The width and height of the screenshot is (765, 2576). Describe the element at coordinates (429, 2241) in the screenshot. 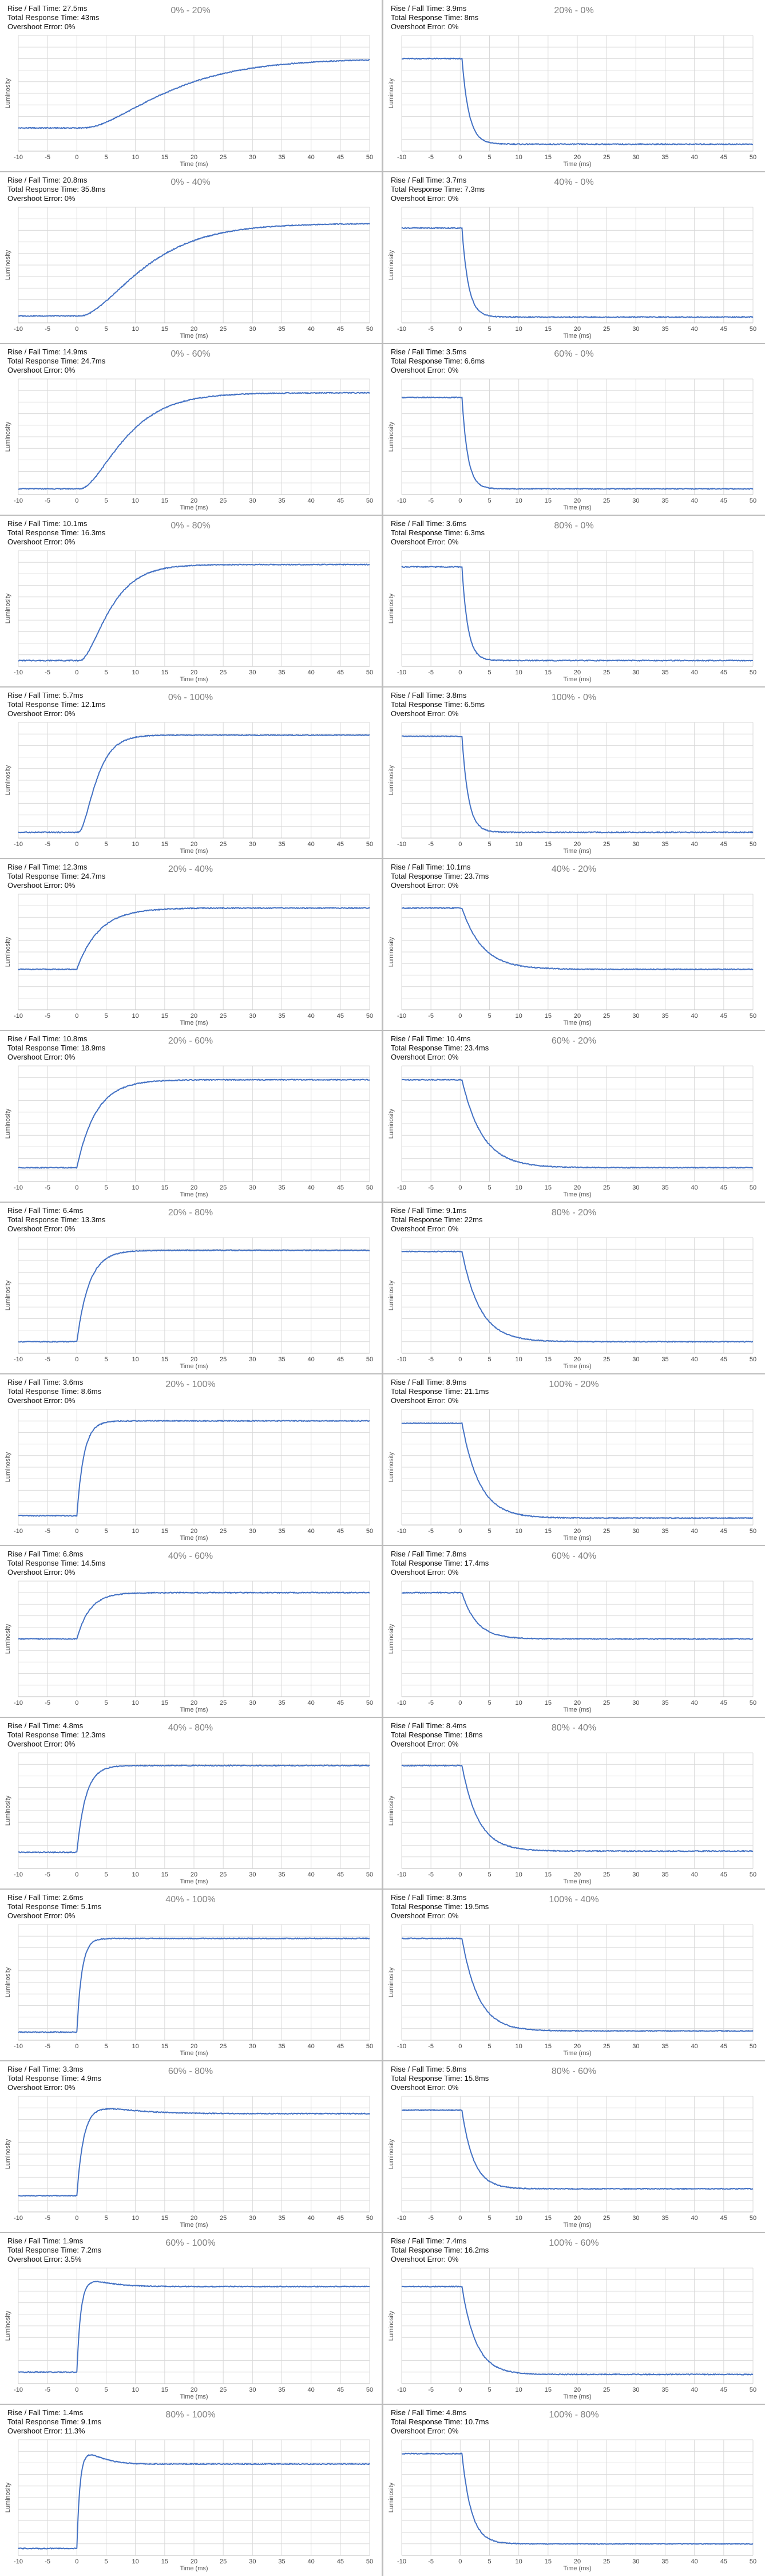

I see `rise-fall-time-label: Rise / Fall Time: 7.4ms` at that location.